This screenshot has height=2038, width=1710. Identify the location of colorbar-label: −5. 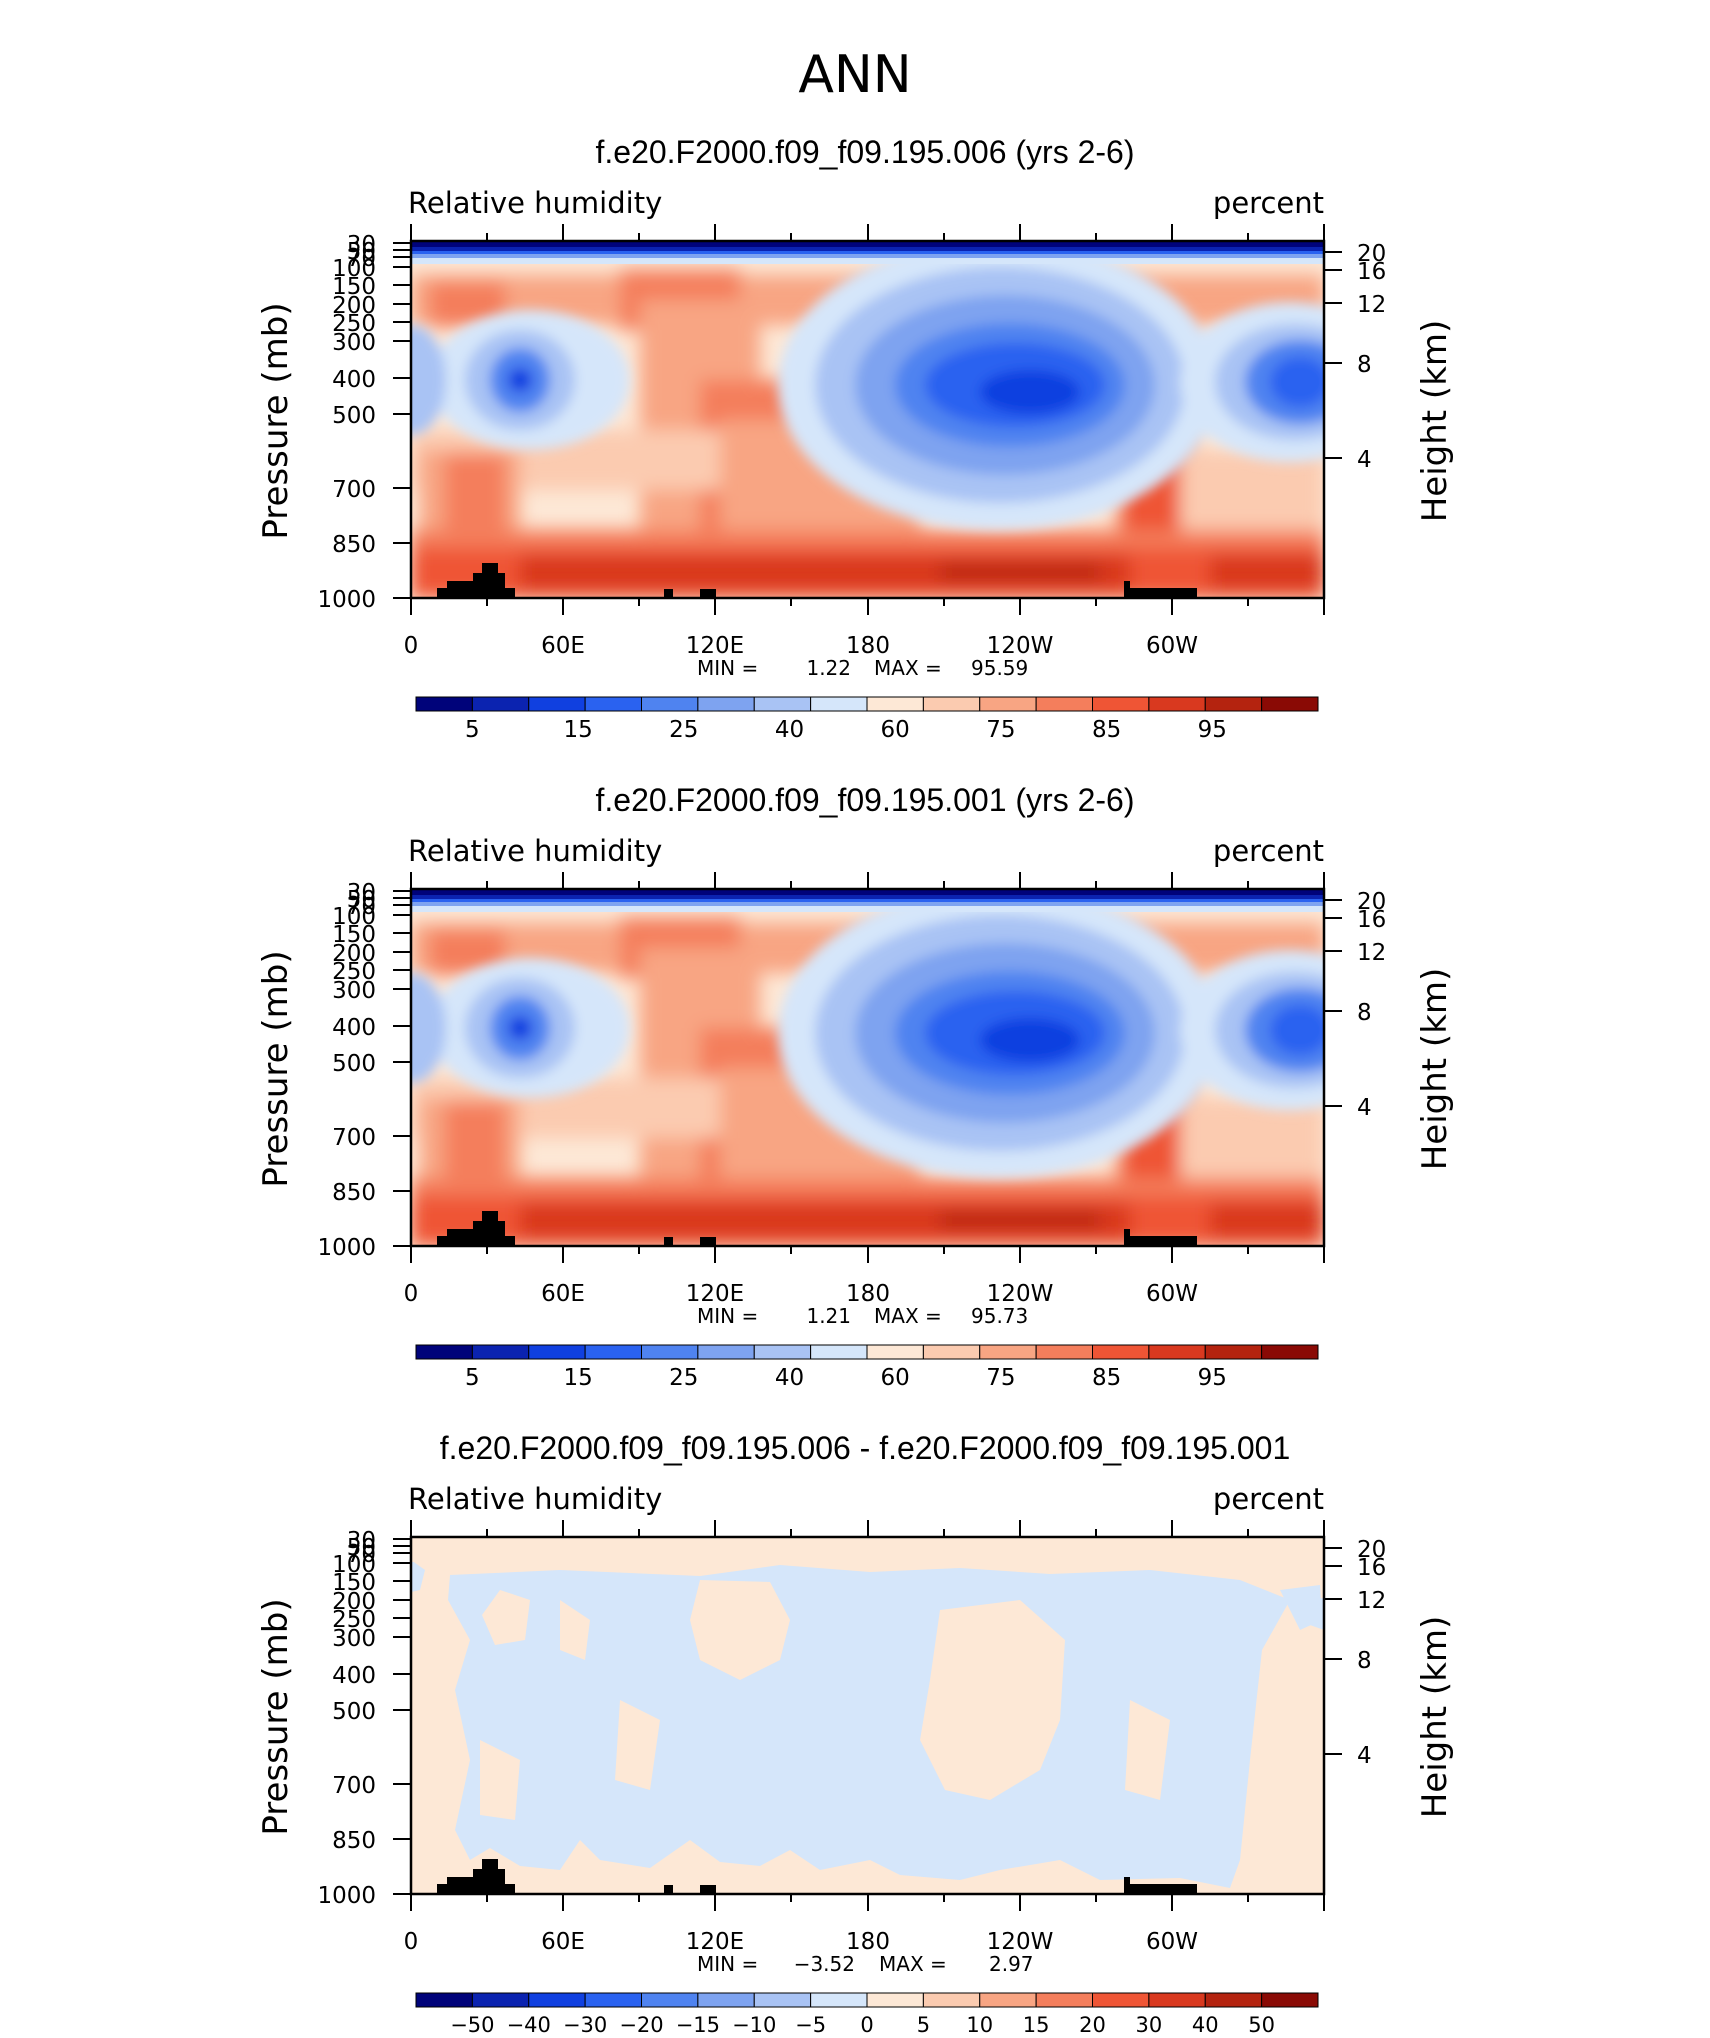
(810, 2025).